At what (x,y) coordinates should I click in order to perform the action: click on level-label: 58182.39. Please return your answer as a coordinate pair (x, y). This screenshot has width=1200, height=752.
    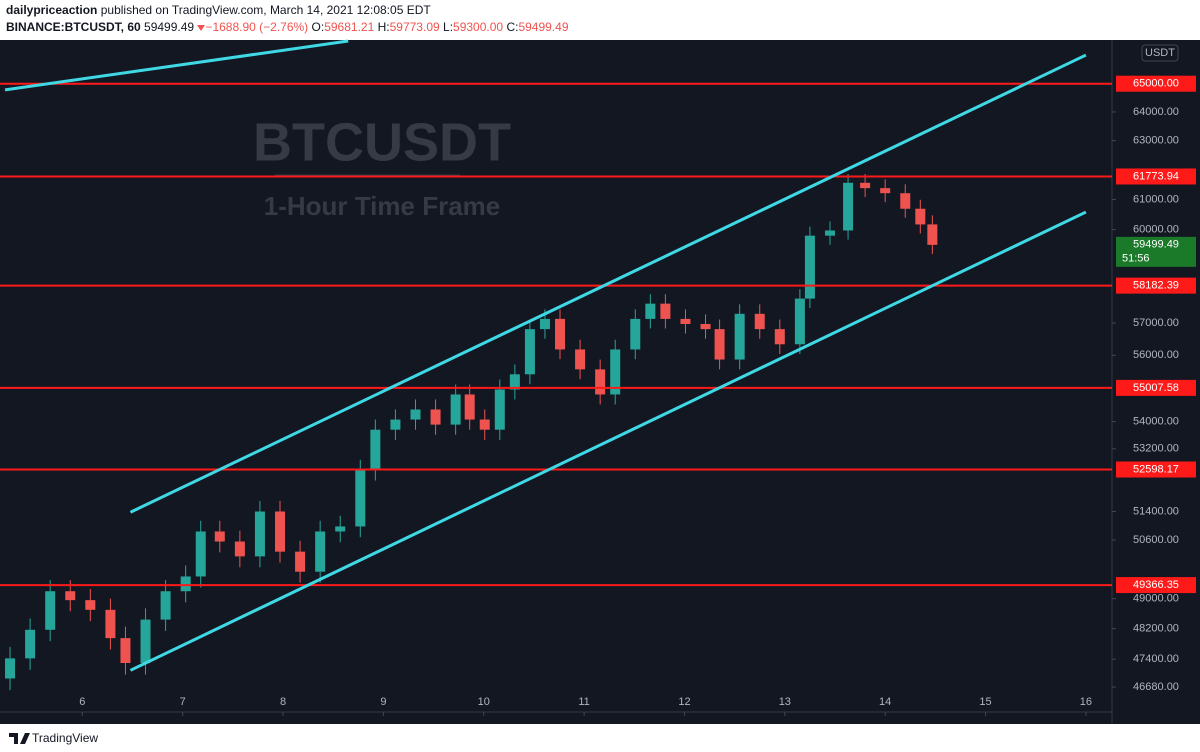
    Looking at the image, I should click on (1156, 286).